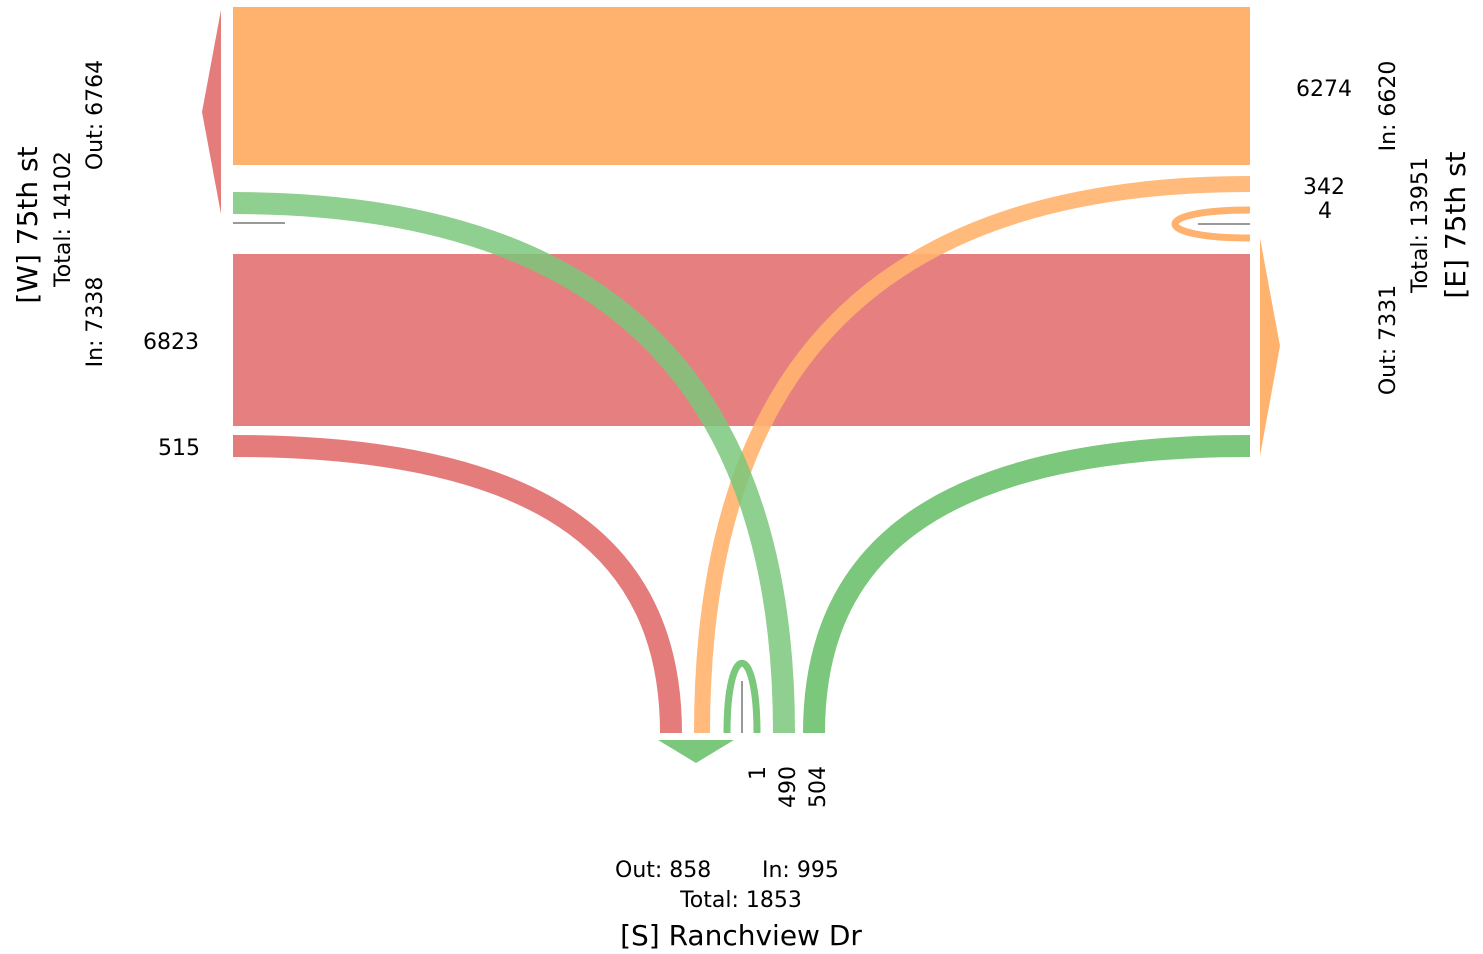  What do you see at coordinates (457, 584) in the screenshot?
I see `flow-west-to-south` at bounding box center [457, 584].